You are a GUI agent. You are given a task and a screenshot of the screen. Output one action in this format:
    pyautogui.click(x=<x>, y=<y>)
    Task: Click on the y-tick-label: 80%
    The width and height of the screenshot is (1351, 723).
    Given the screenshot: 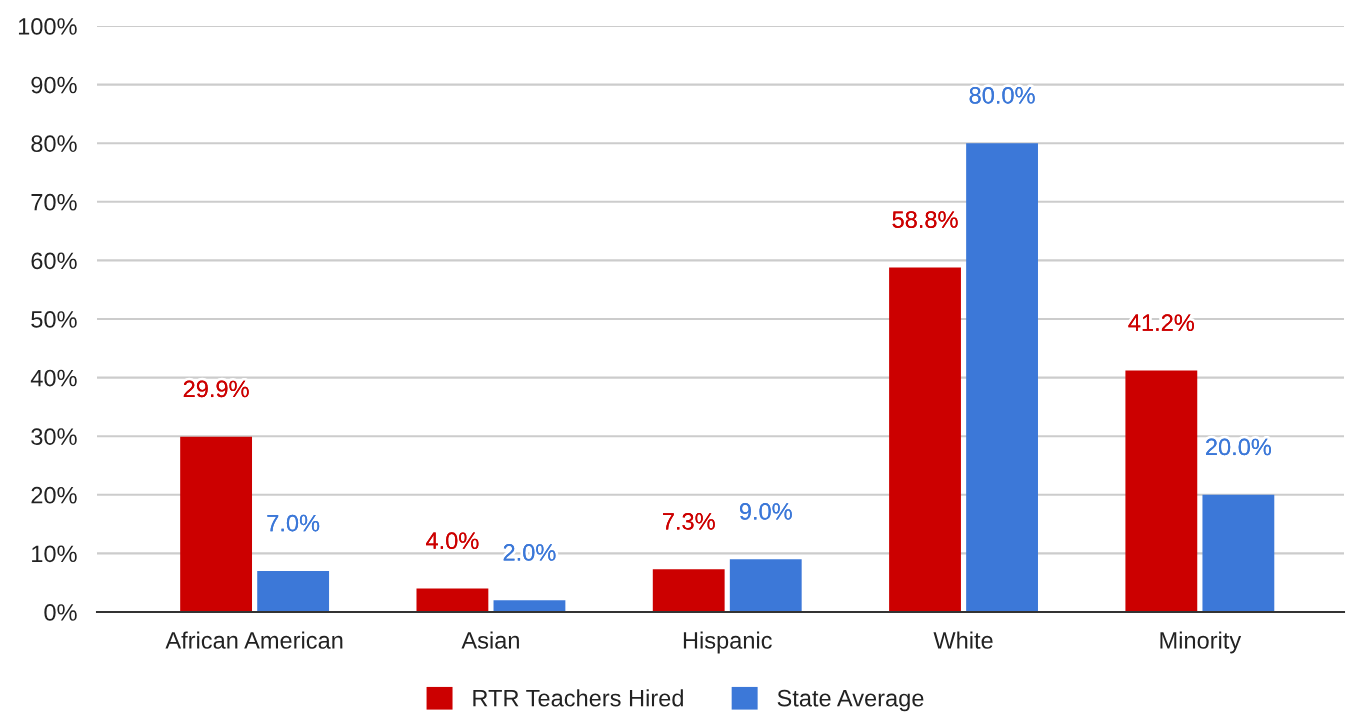 What is the action you would take?
    pyautogui.click(x=54, y=143)
    